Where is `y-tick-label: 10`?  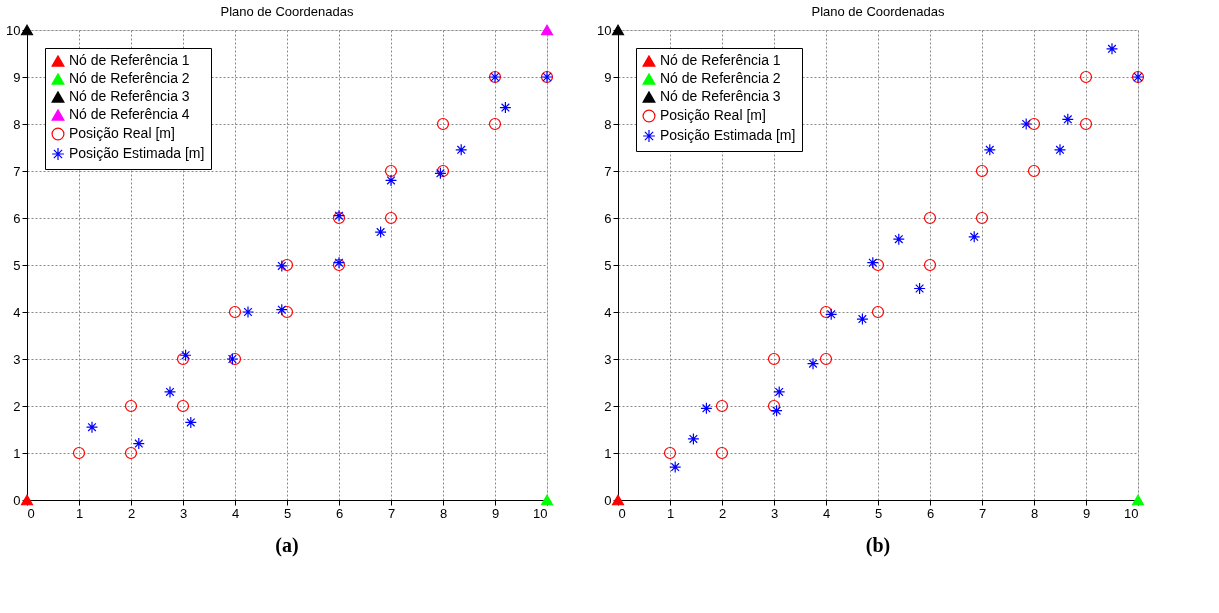
y-tick-label: 10 is located at coordinates (604, 30).